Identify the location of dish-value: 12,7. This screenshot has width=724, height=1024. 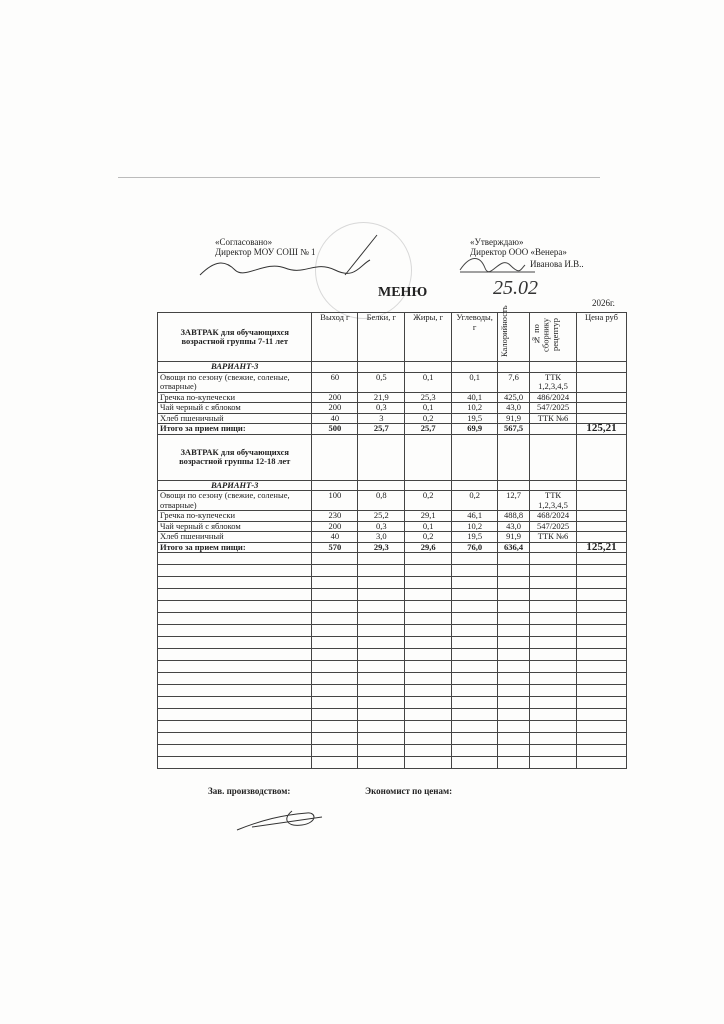
(514, 500).